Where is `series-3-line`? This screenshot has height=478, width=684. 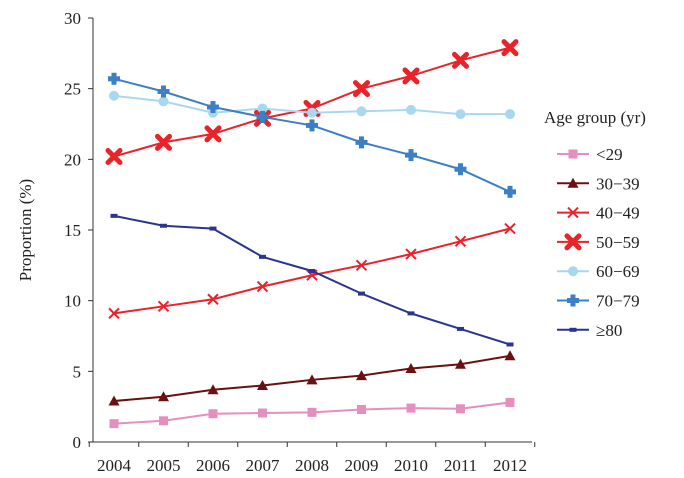 series-3-line is located at coordinates (312, 102).